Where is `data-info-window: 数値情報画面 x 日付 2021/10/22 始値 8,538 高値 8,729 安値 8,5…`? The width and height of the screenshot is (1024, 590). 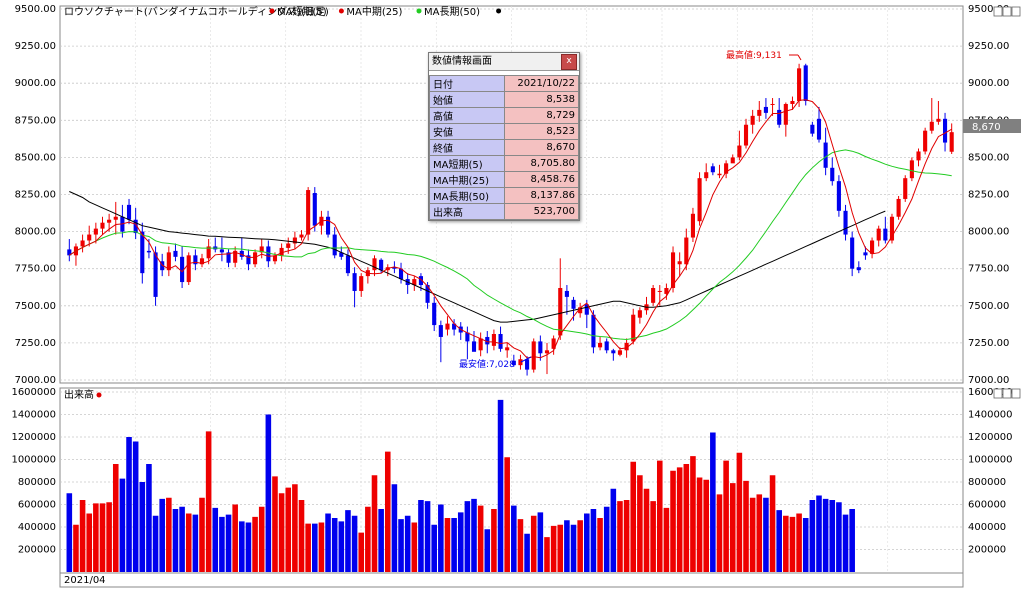 data-info-window: 数値情報画面 x 日付 2021/10/22 始値 8,538 高値 8,729 安値 8,5… is located at coordinates (504, 136).